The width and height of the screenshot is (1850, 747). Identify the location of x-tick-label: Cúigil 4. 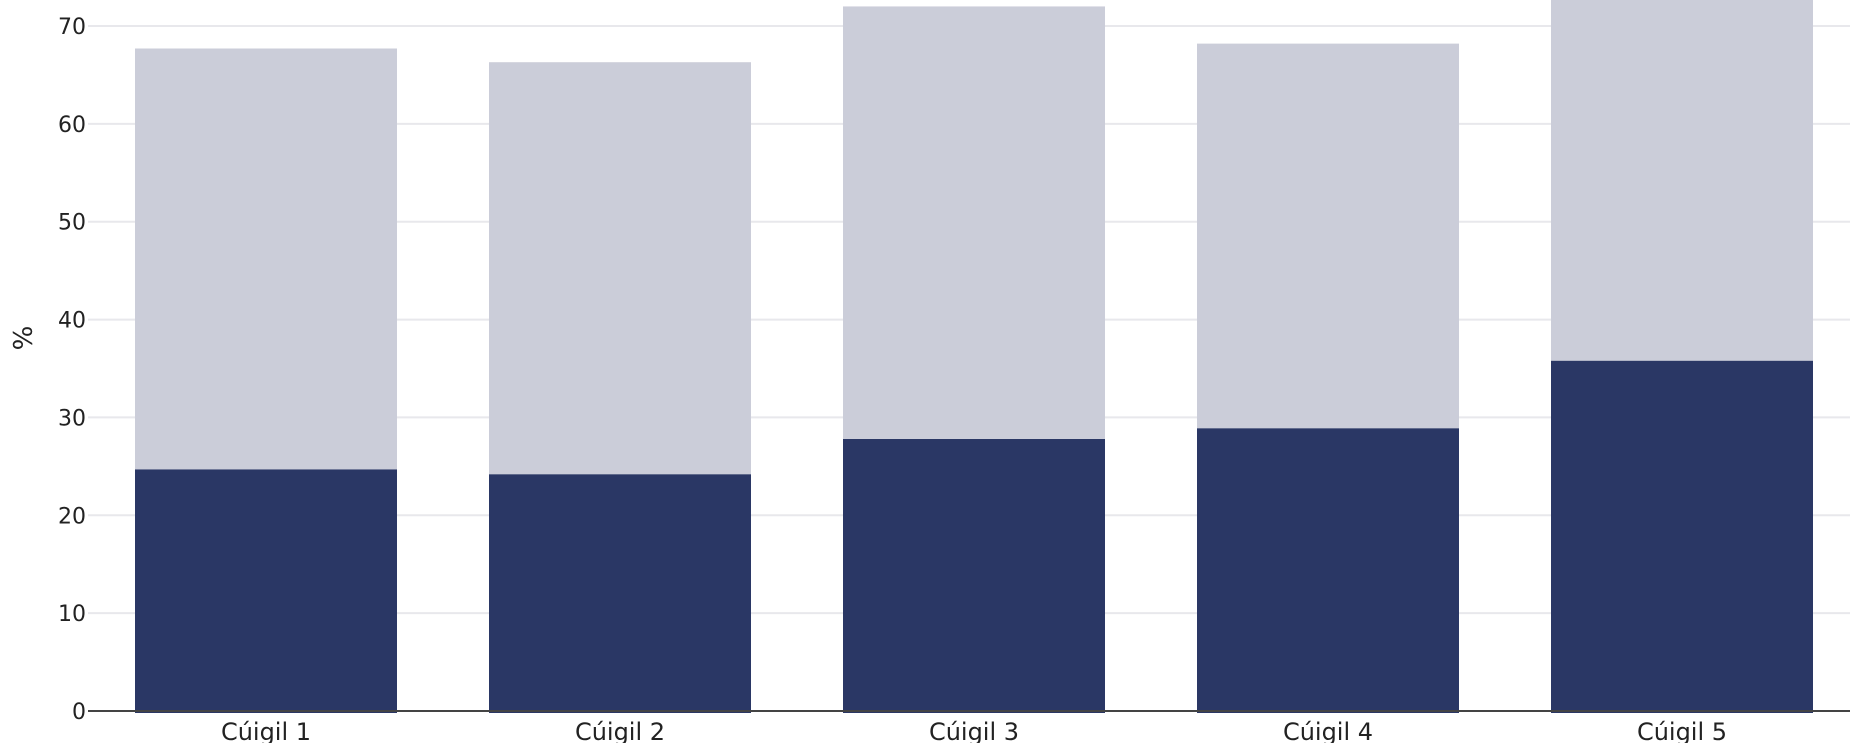
(1328, 730).